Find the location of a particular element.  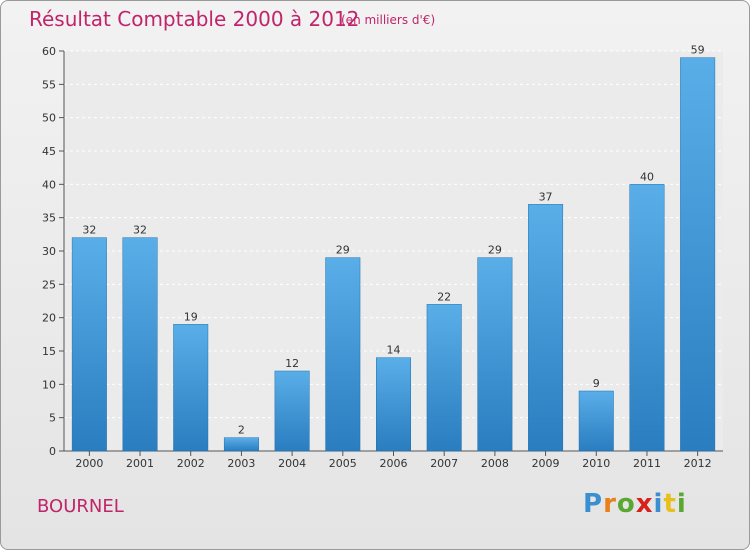

data-label-2003: 2 is located at coordinates (241, 430).